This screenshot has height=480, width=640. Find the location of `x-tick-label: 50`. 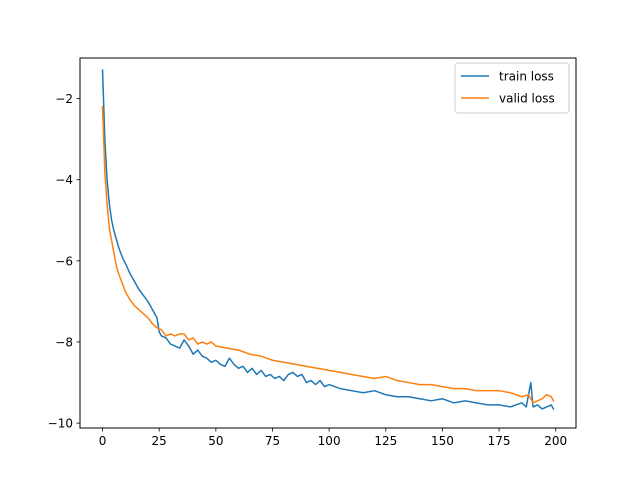

x-tick-label: 50 is located at coordinates (215, 441).